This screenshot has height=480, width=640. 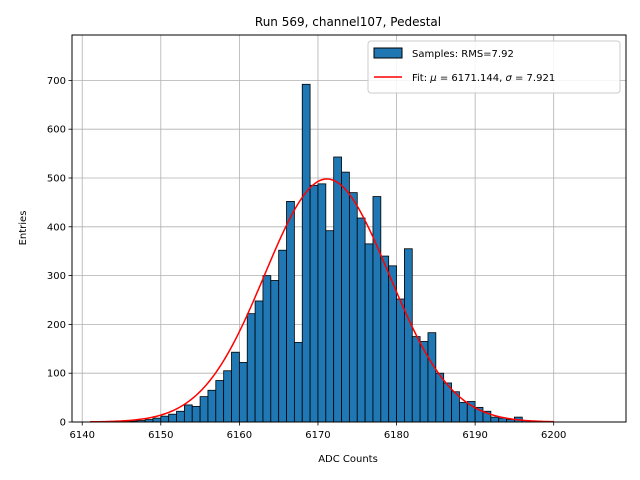 I want to click on y-tick-label: 400, so click(x=56, y=227).